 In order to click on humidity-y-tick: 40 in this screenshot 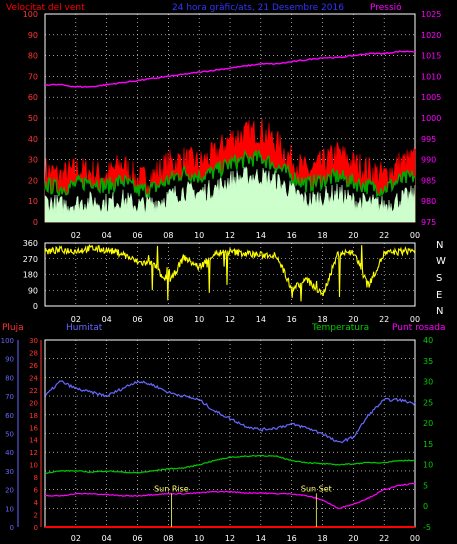, I will do `click(9, 453)`.